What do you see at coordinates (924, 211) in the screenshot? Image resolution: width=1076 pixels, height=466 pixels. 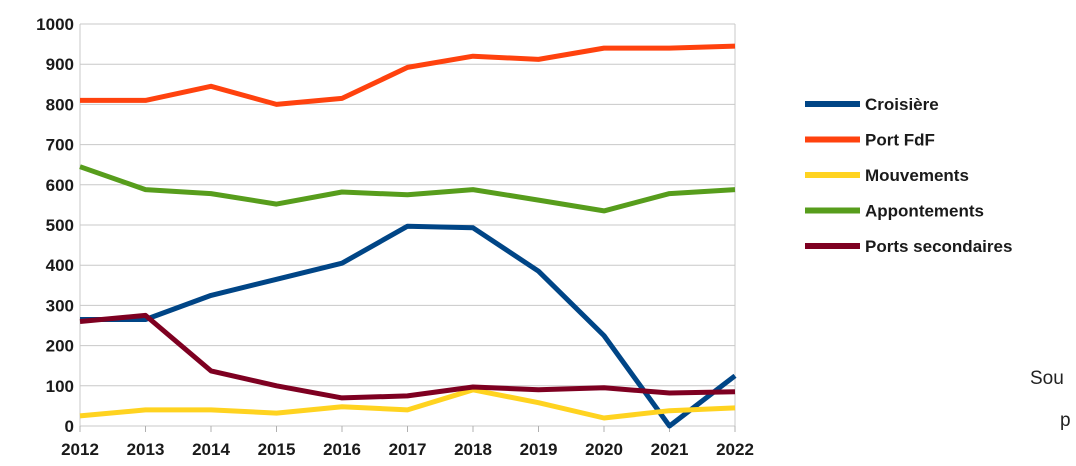 I see `legend-label: Appontements` at bounding box center [924, 211].